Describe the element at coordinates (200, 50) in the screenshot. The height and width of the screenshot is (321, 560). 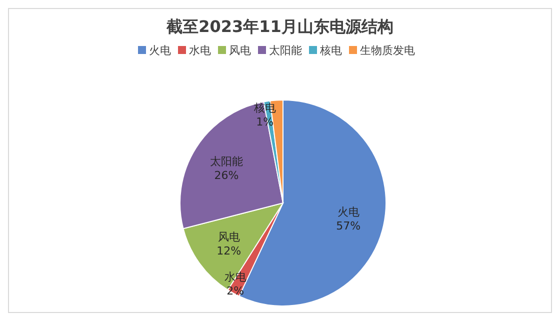
I see `legend-label: 水电` at that location.